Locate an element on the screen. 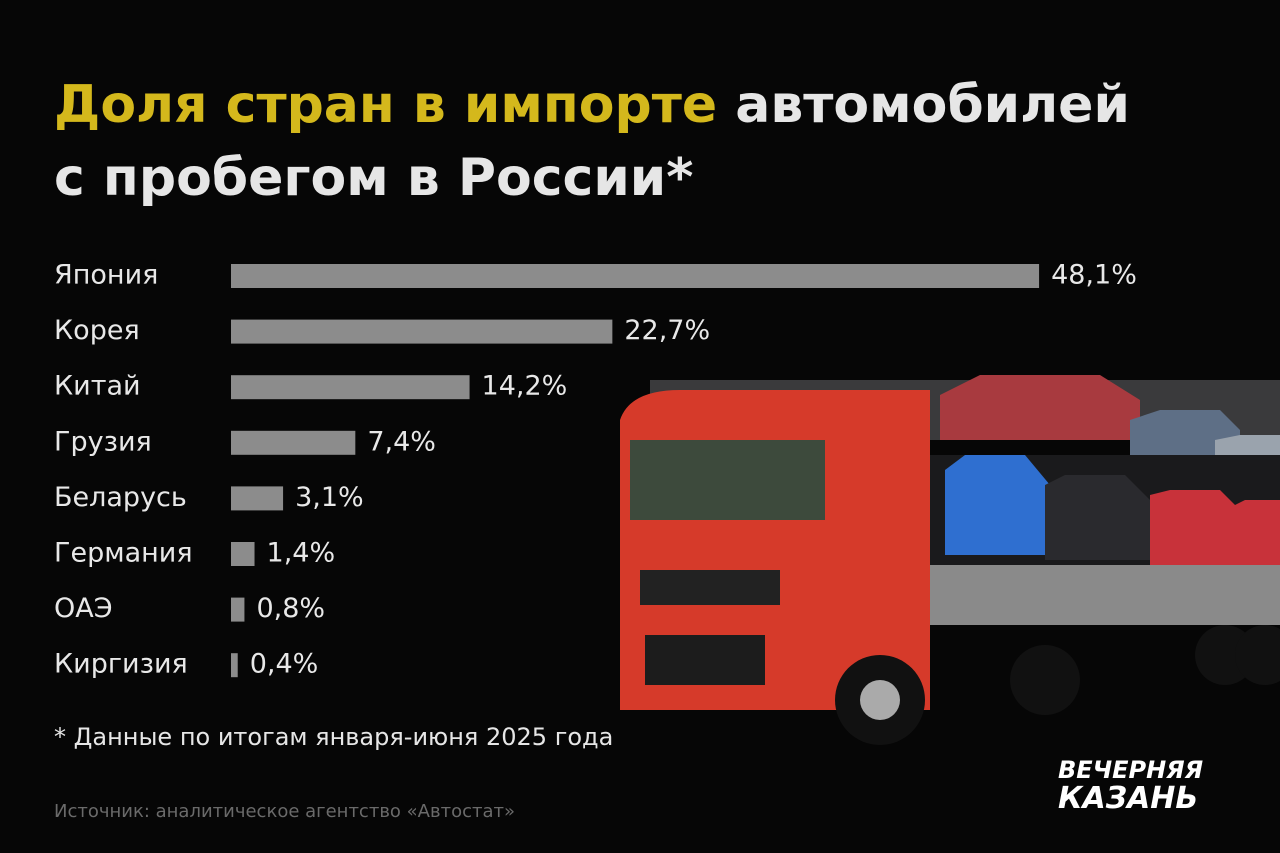 The height and width of the screenshot is (853, 1280). title-highlight: Доля стран в импорте is located at coordinates (385, 105).